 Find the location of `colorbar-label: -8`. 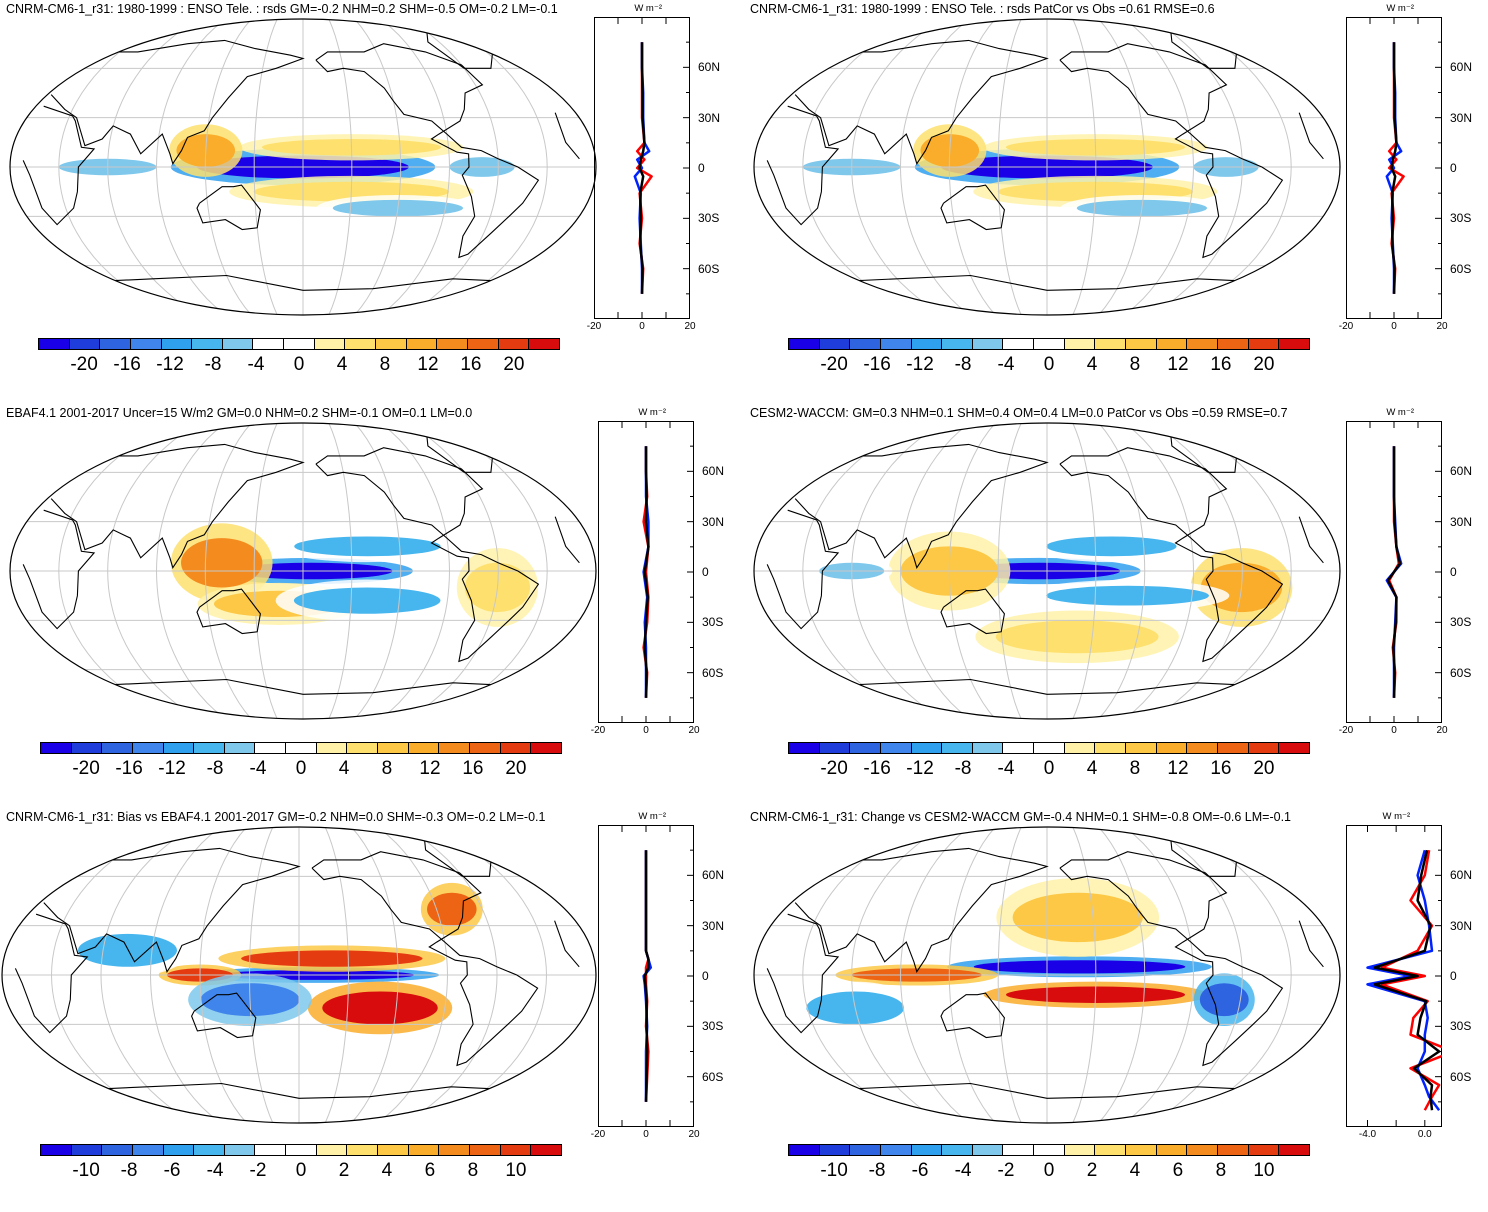

colorbar-label: -8 is located at coordinates (213, 364).